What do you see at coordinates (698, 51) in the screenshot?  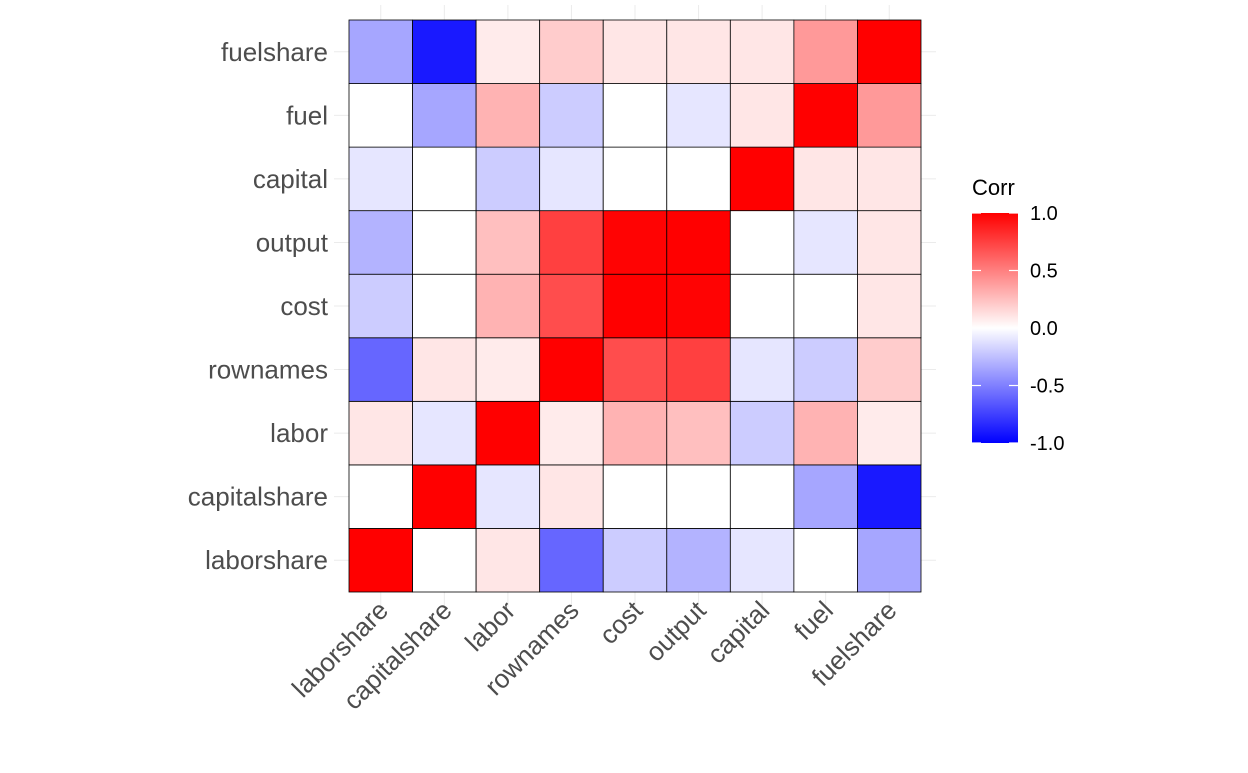 I see `heatmap-cell-fuelshare-output` at bounding box center [698, 51].